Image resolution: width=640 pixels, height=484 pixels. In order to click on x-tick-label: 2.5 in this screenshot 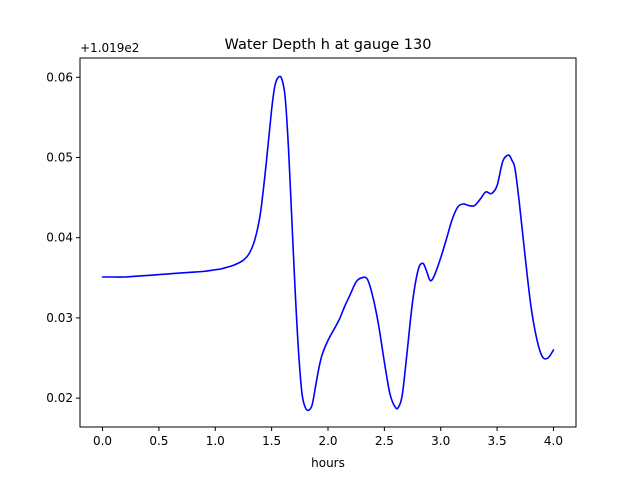, I will do `click(384, 441)`.